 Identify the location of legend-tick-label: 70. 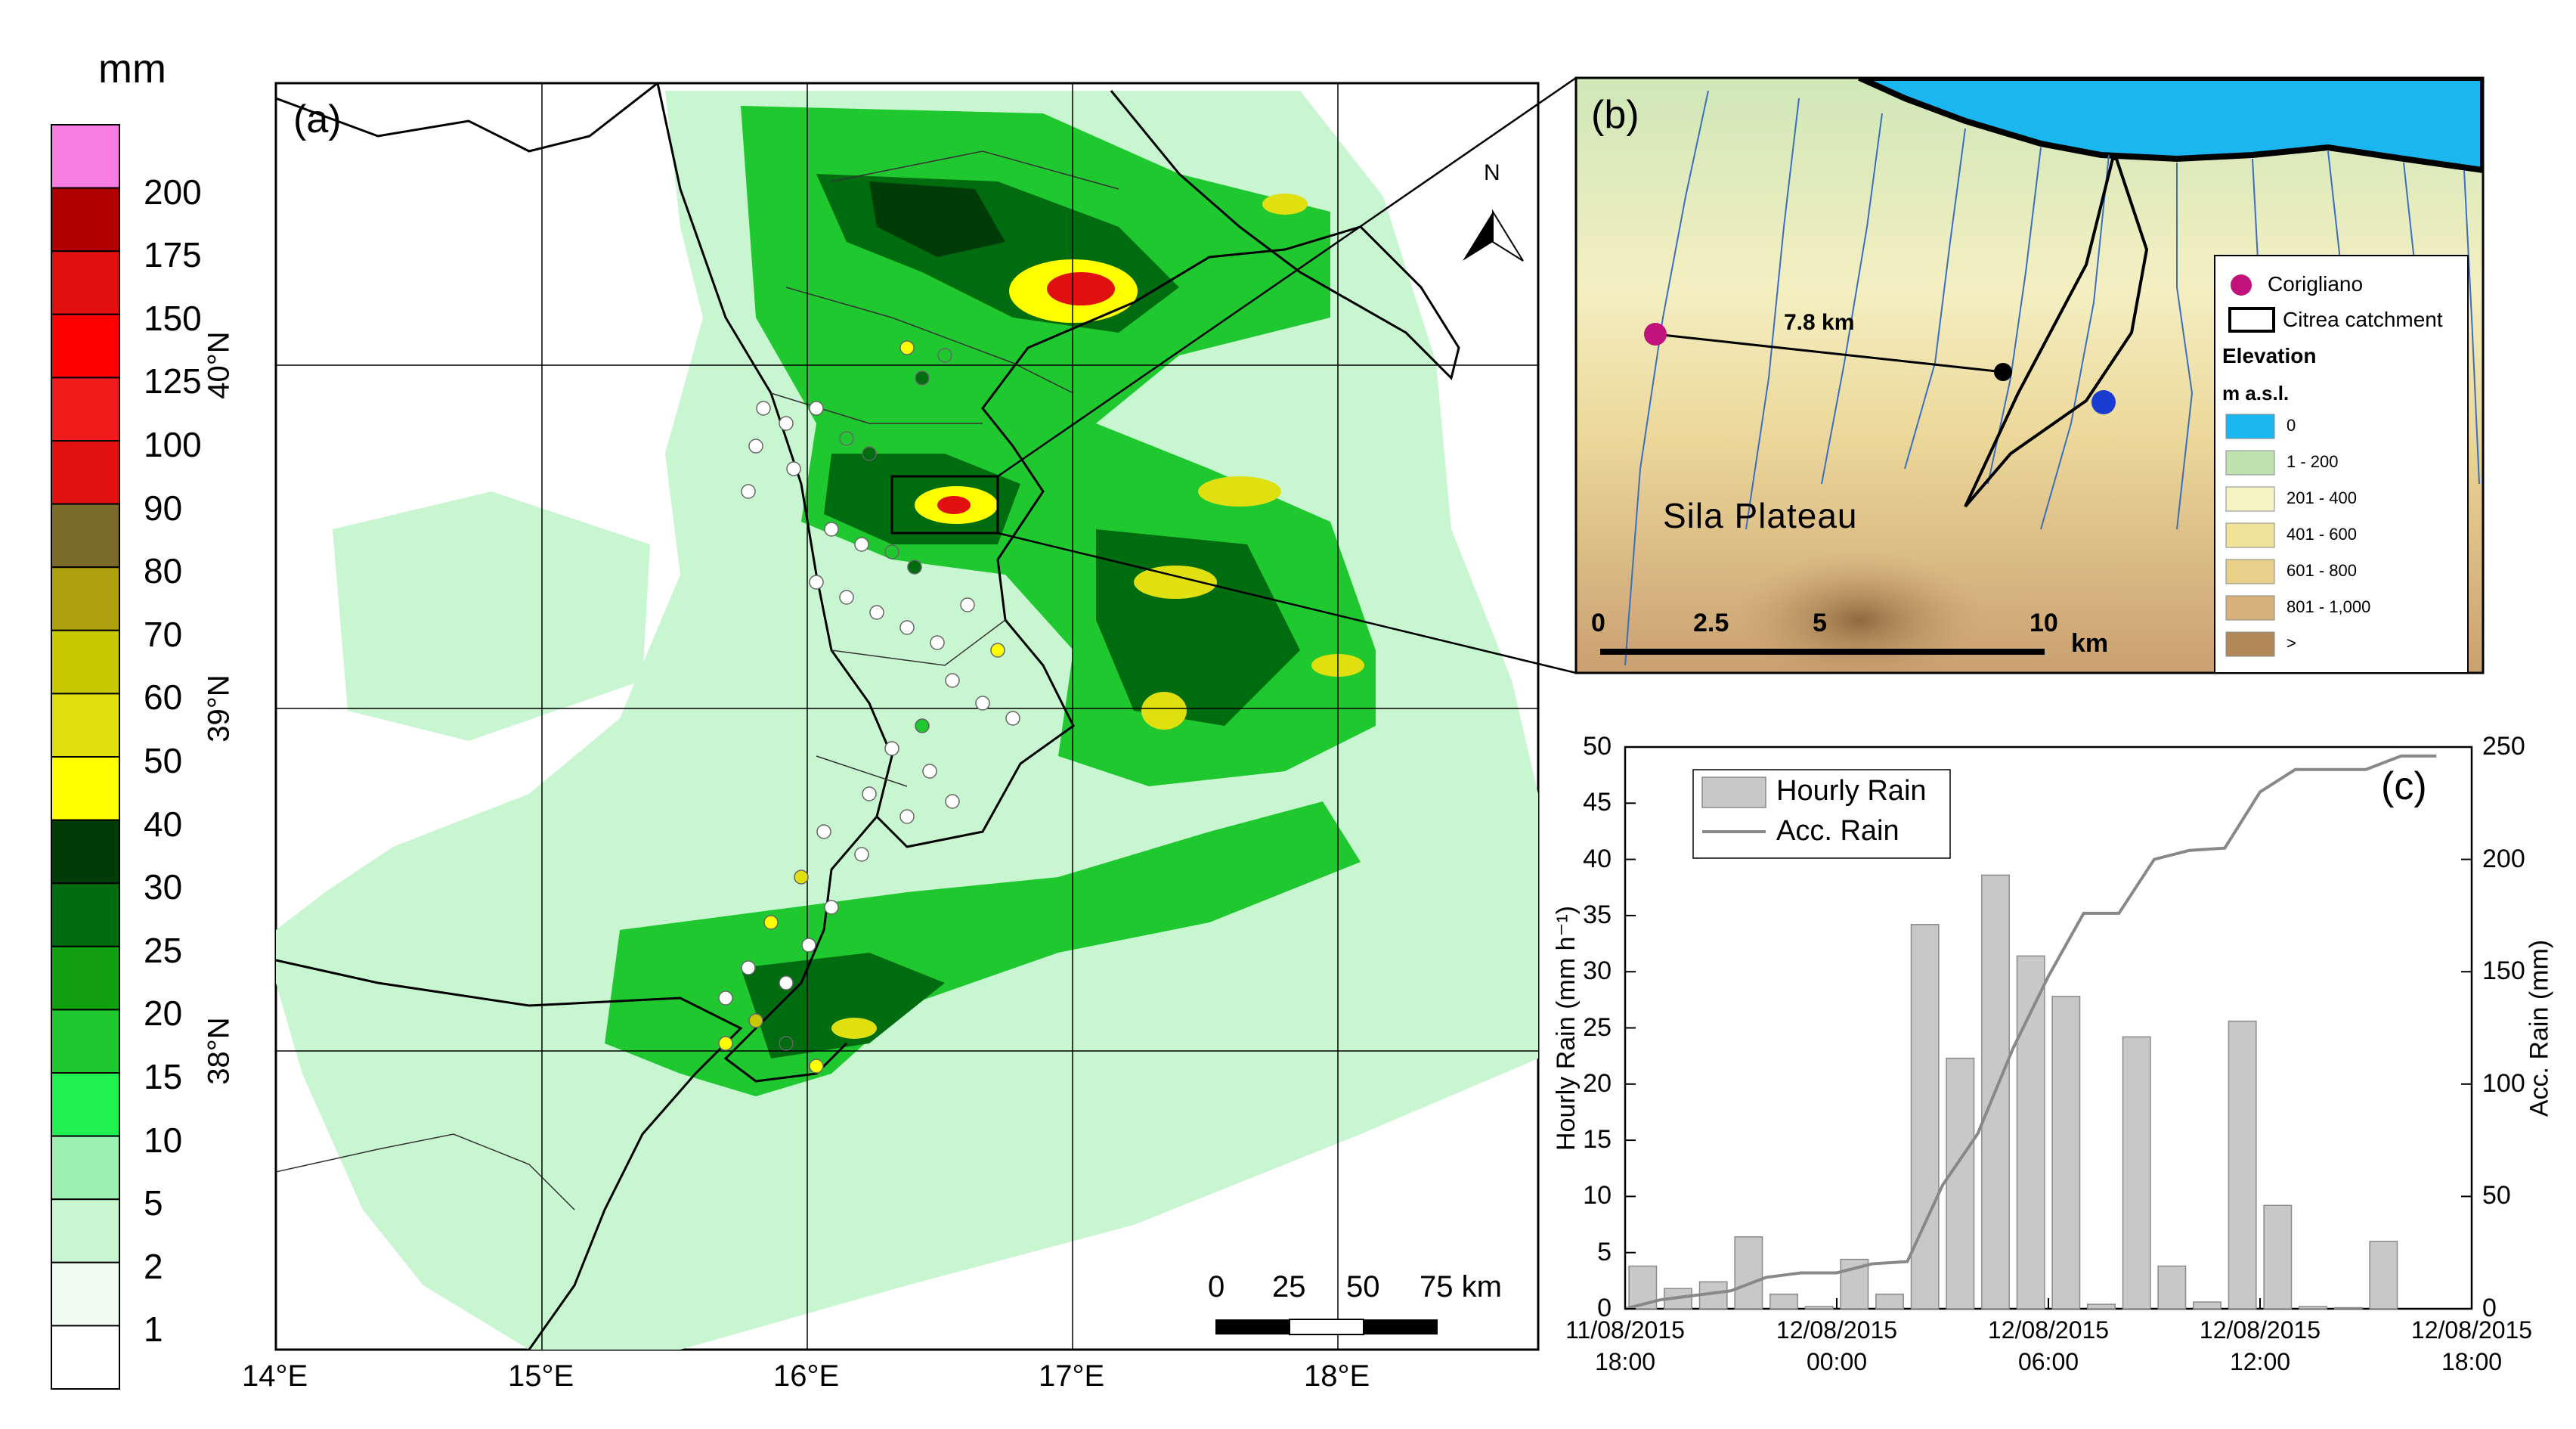
(163, 634).